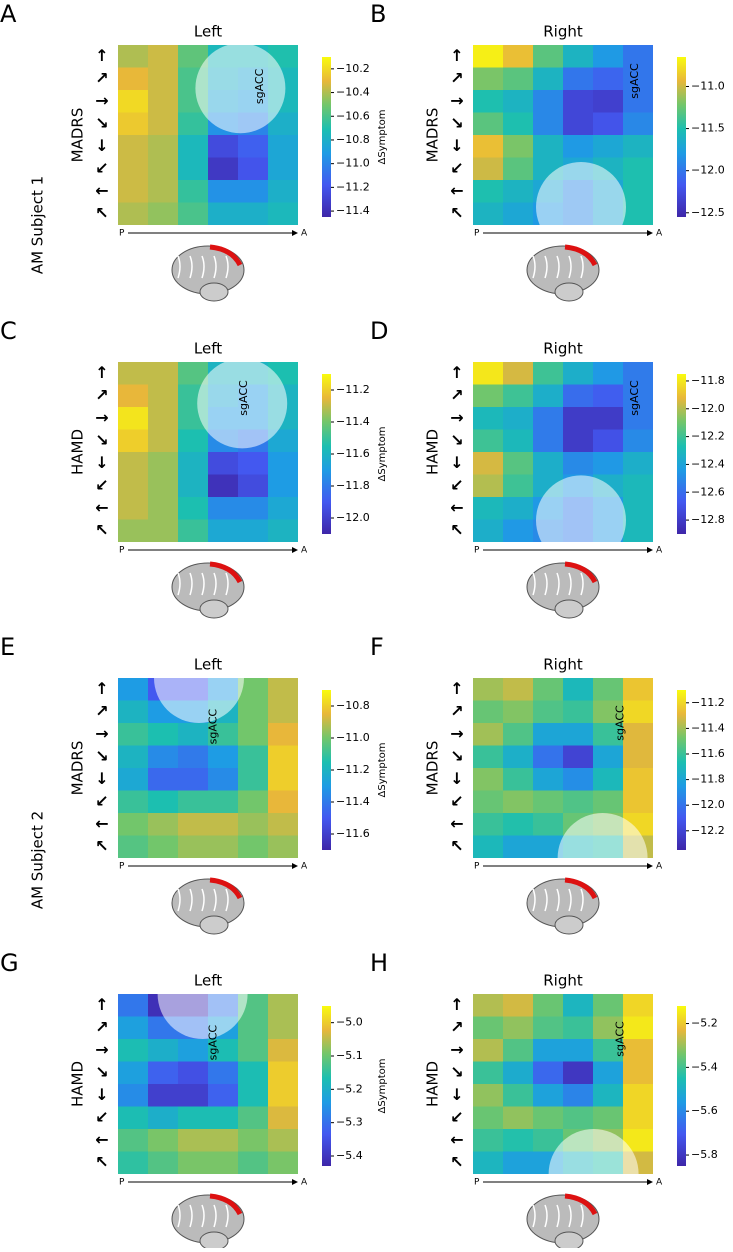  What do you see at coordinates (704, 1110) in the screenshot?
I see `colorbar-tick-label: −5.6` at bounding box center [704, 1110].